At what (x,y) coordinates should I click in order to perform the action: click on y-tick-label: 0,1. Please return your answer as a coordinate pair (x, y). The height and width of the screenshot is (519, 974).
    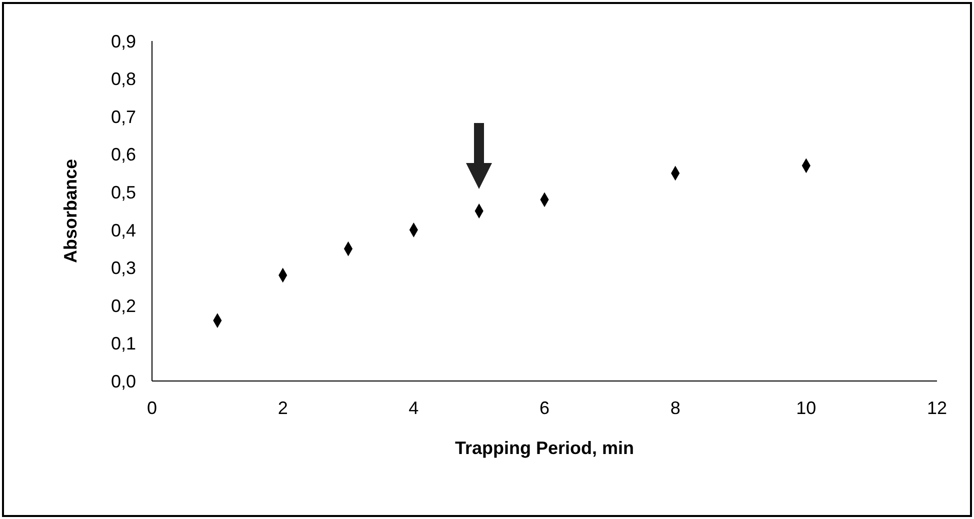
    Looking at the image, I should click on (123, 344).